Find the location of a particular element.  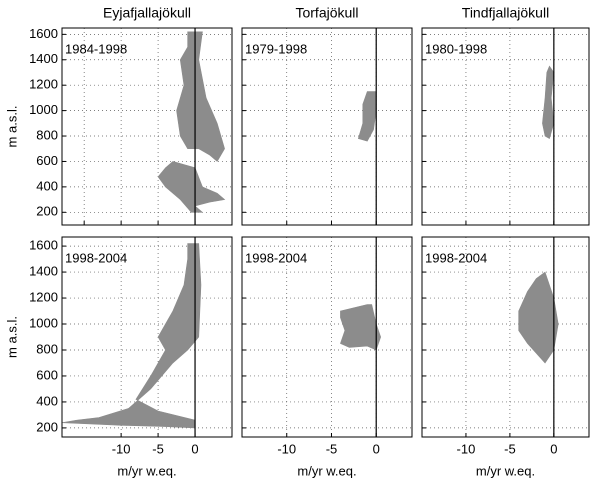

period-label: 1979-1998 is located at coordinates (276, 48).